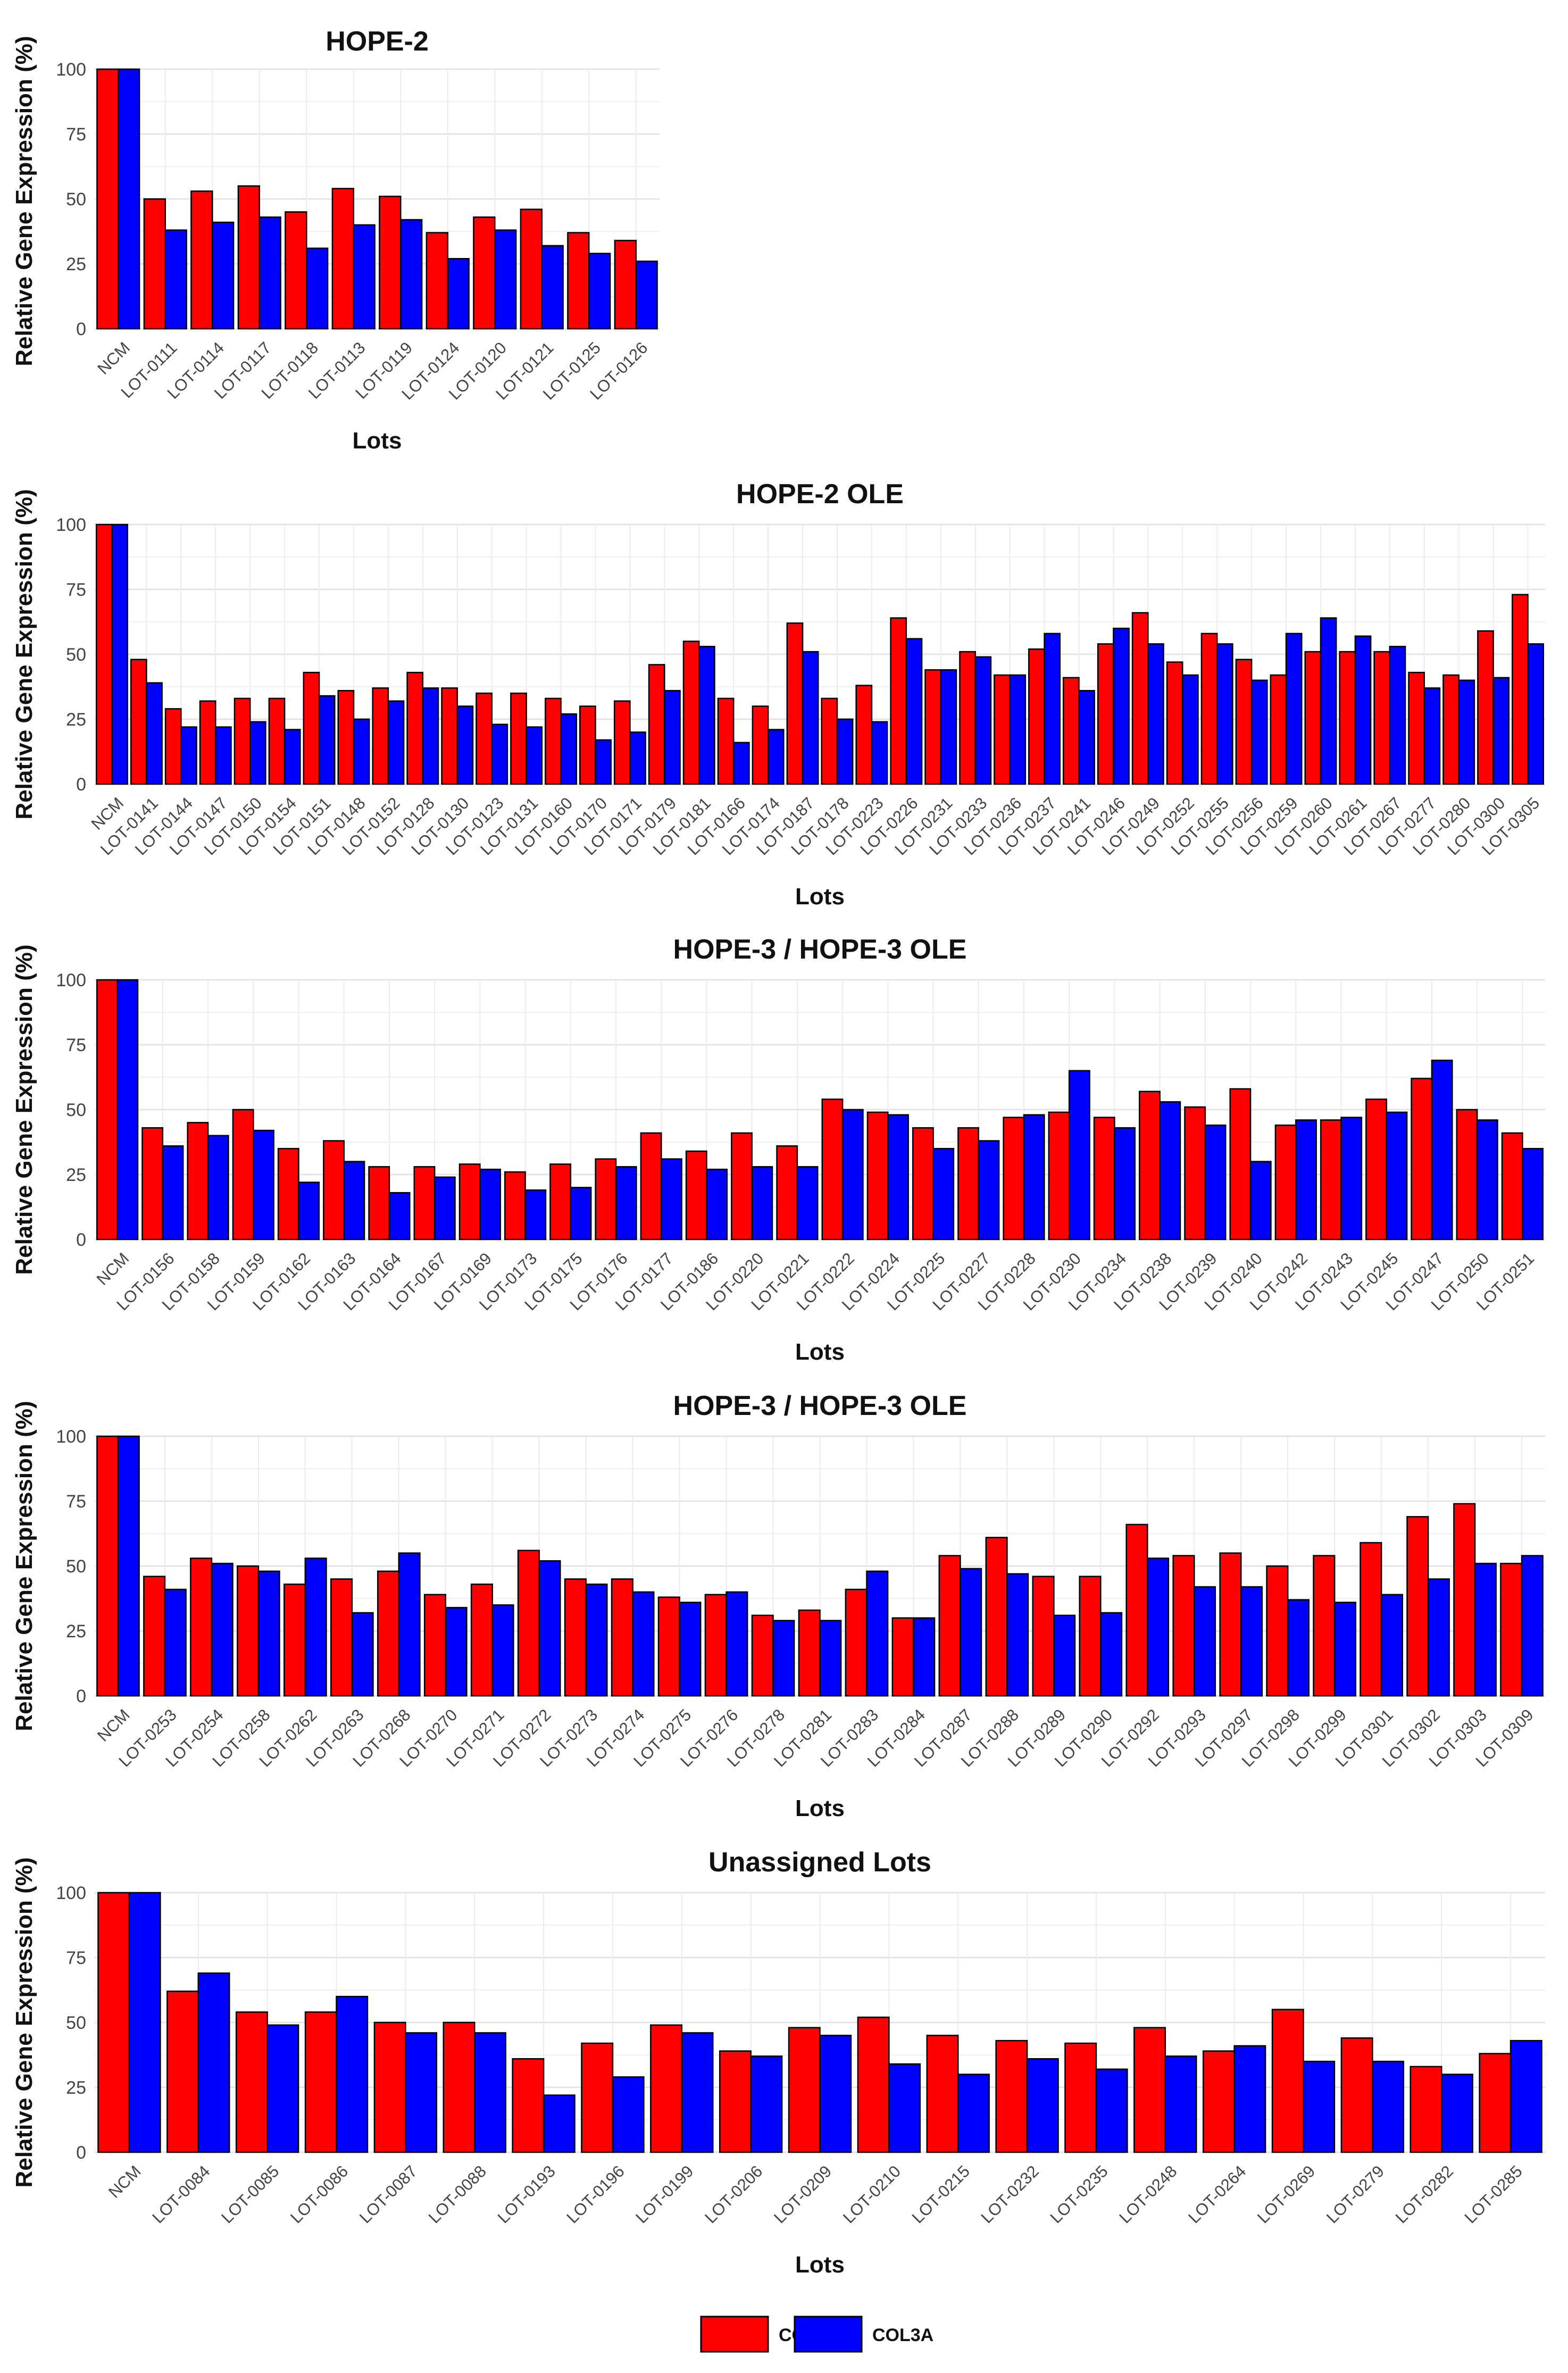  Describe the element at coordinates (1078, 2194) in the screenshot. I see `x-tick-label: LOT-0235` at that location.